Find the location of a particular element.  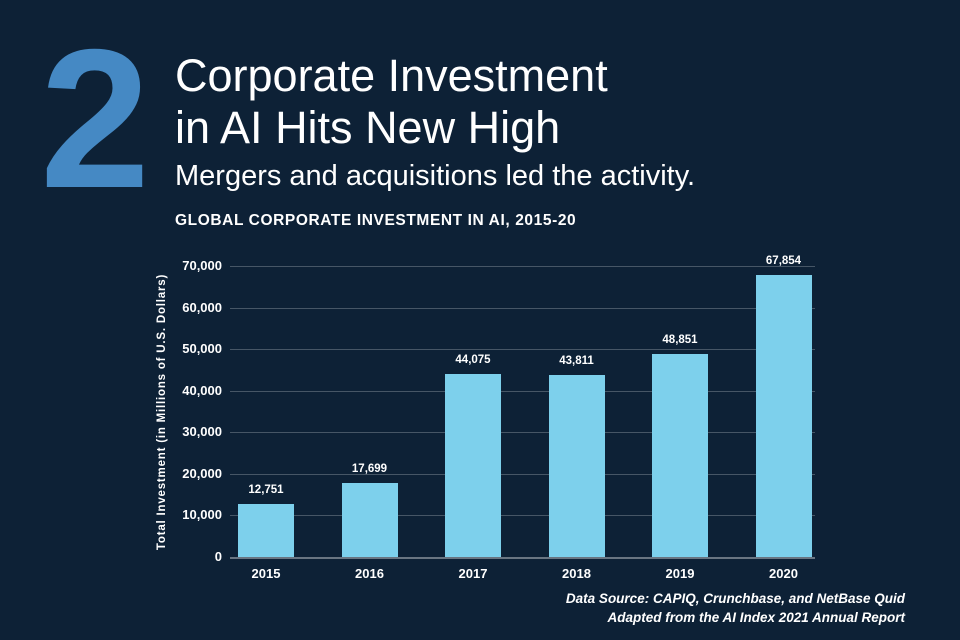

y-tick-label: 10,000 is located at coordinates (202, 515).